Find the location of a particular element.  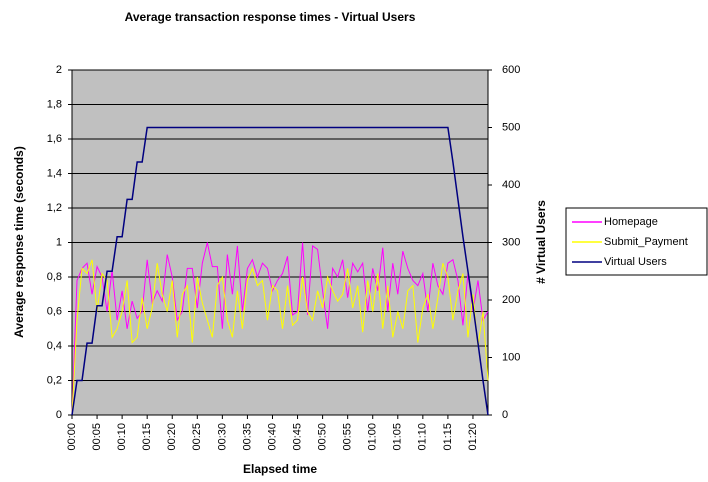

legend-label: Submit_Payment is located at coordinates (646, 242).